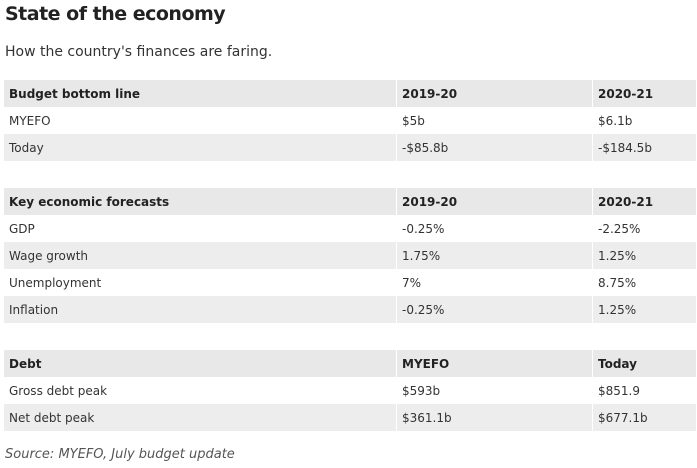  Describe the element at coordinates (495, 120) in the screenshot. I see `cell-value: $5b` at that location.